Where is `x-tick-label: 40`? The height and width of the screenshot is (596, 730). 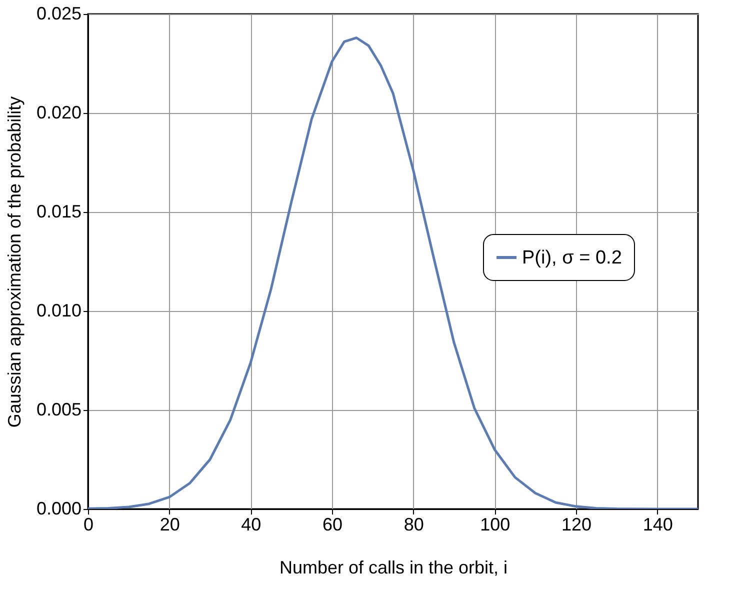
x-tick-label: 40 is located at coordinates (251, 524).